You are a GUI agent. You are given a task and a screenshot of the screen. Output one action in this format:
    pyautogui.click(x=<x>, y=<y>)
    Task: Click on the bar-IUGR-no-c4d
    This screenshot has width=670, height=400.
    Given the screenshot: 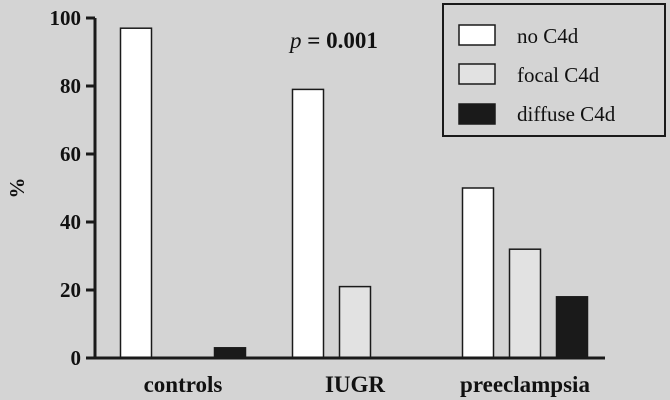 What is the action you would take?
    pyautogui.click(x=308, y=223)
    